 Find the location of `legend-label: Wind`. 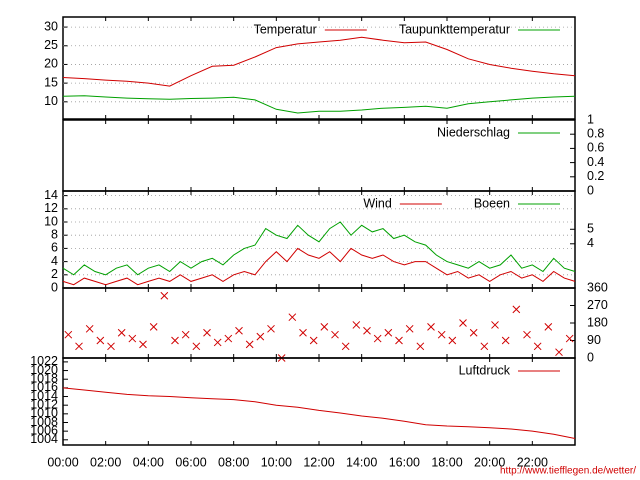

legend-label: Wind is located at coordinates (377, 203).